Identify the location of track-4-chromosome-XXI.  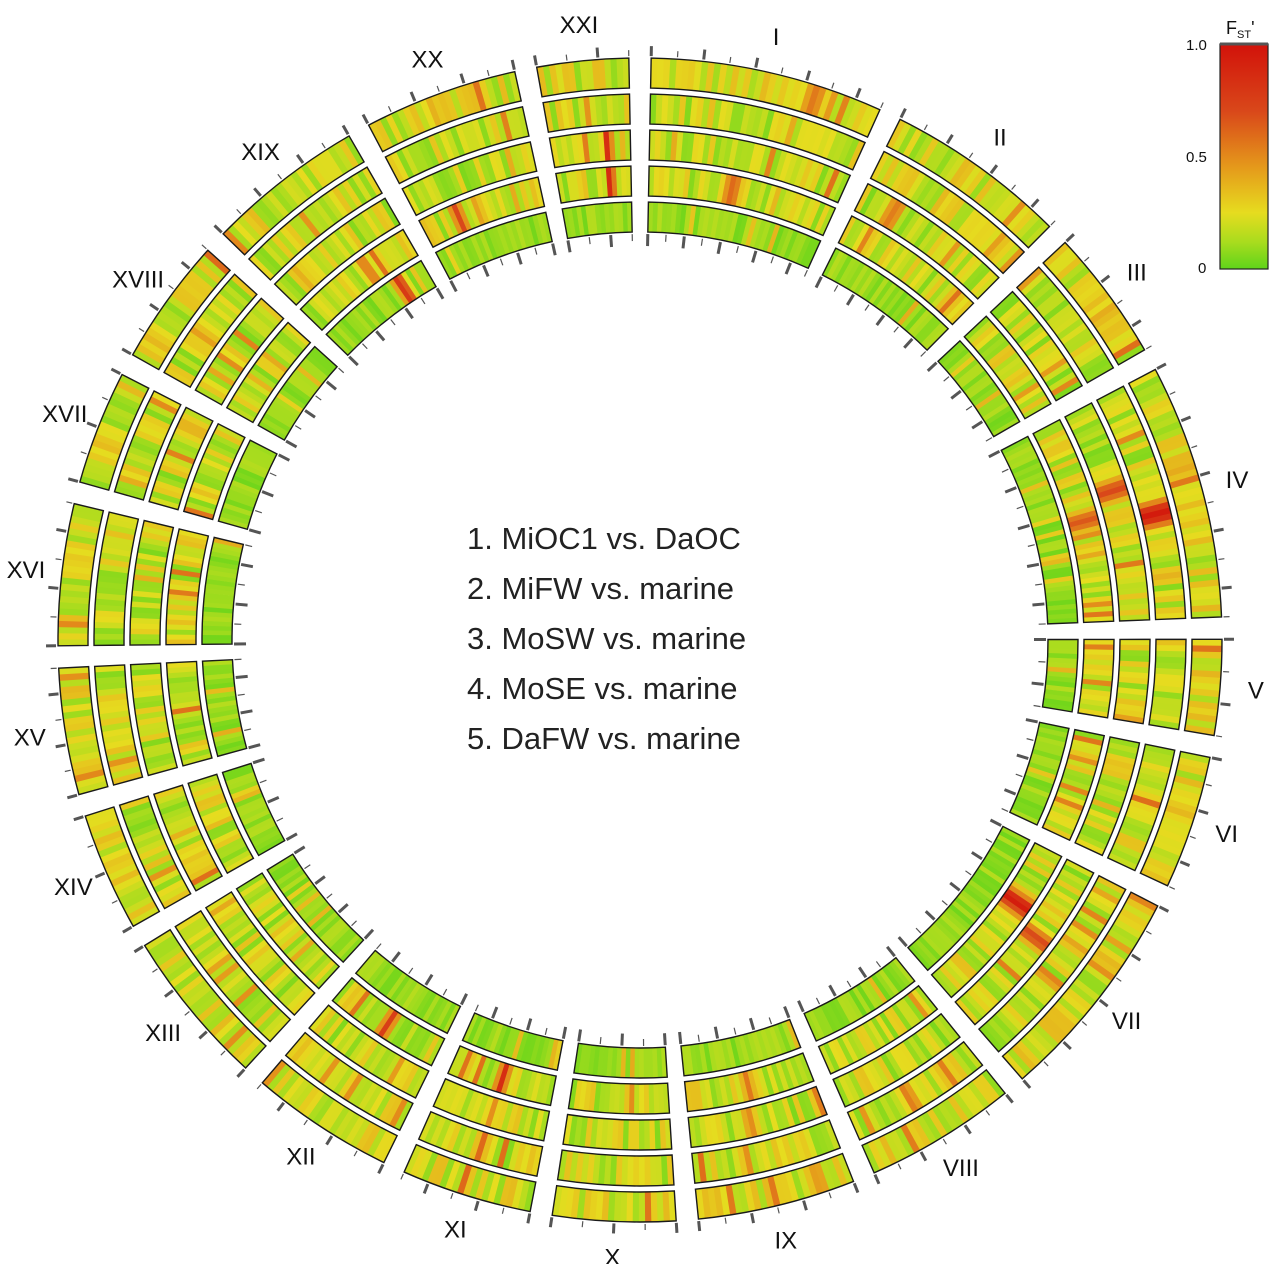
(594, 184).